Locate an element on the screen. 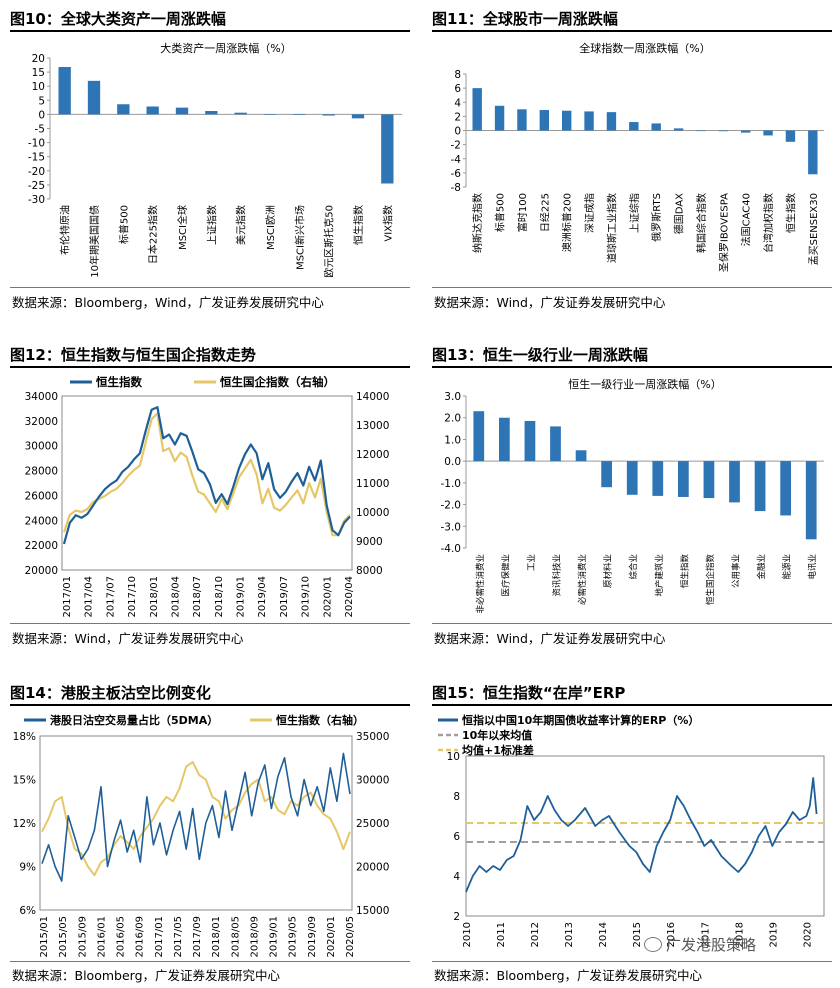 The image size is (840, 988). x-tick-label: 2017/07 is located at coordinates (110, 597).